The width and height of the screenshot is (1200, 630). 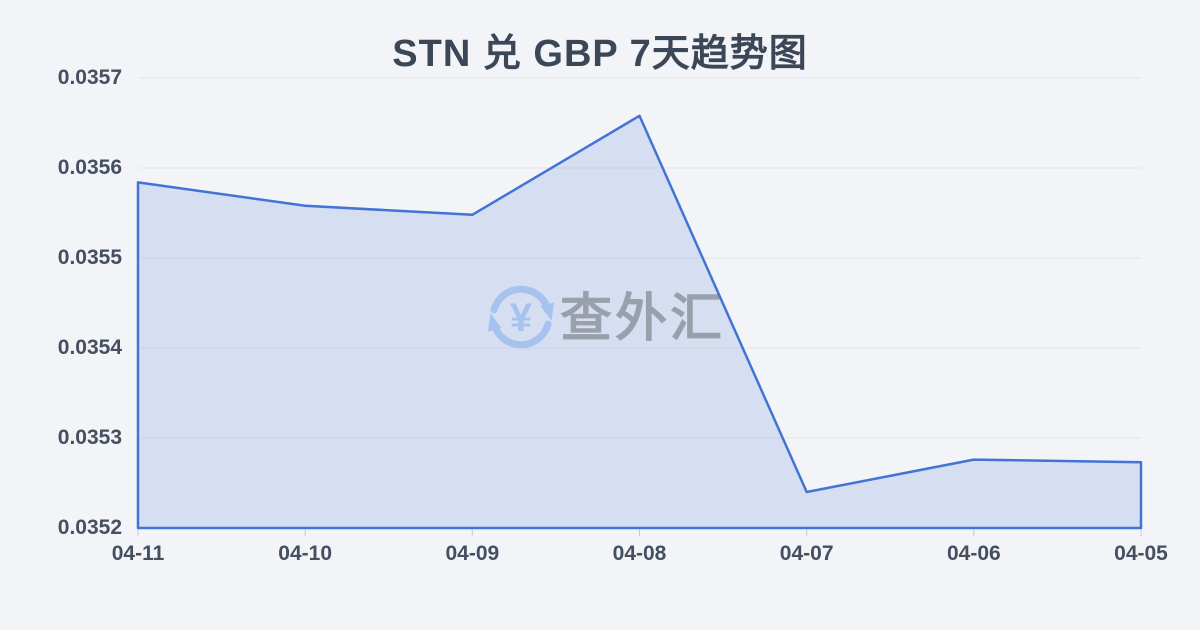 What do you see at coordinates (472, 553) in the screenshot?
I see `x-axis-label: 04-09` at bounding box center [472, 553].